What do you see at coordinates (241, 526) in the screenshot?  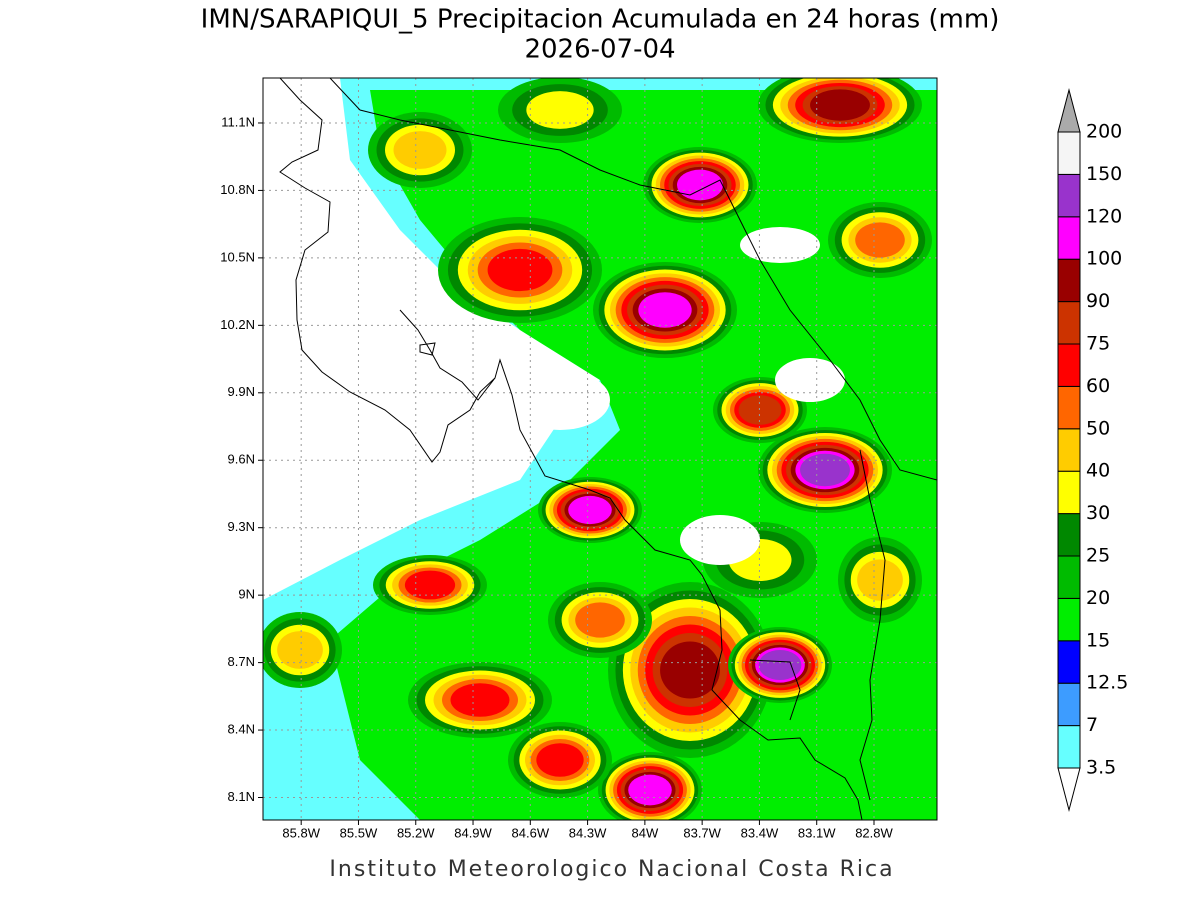 I see `y-tick-label: 9.3N` at bounding box center [241, 526].